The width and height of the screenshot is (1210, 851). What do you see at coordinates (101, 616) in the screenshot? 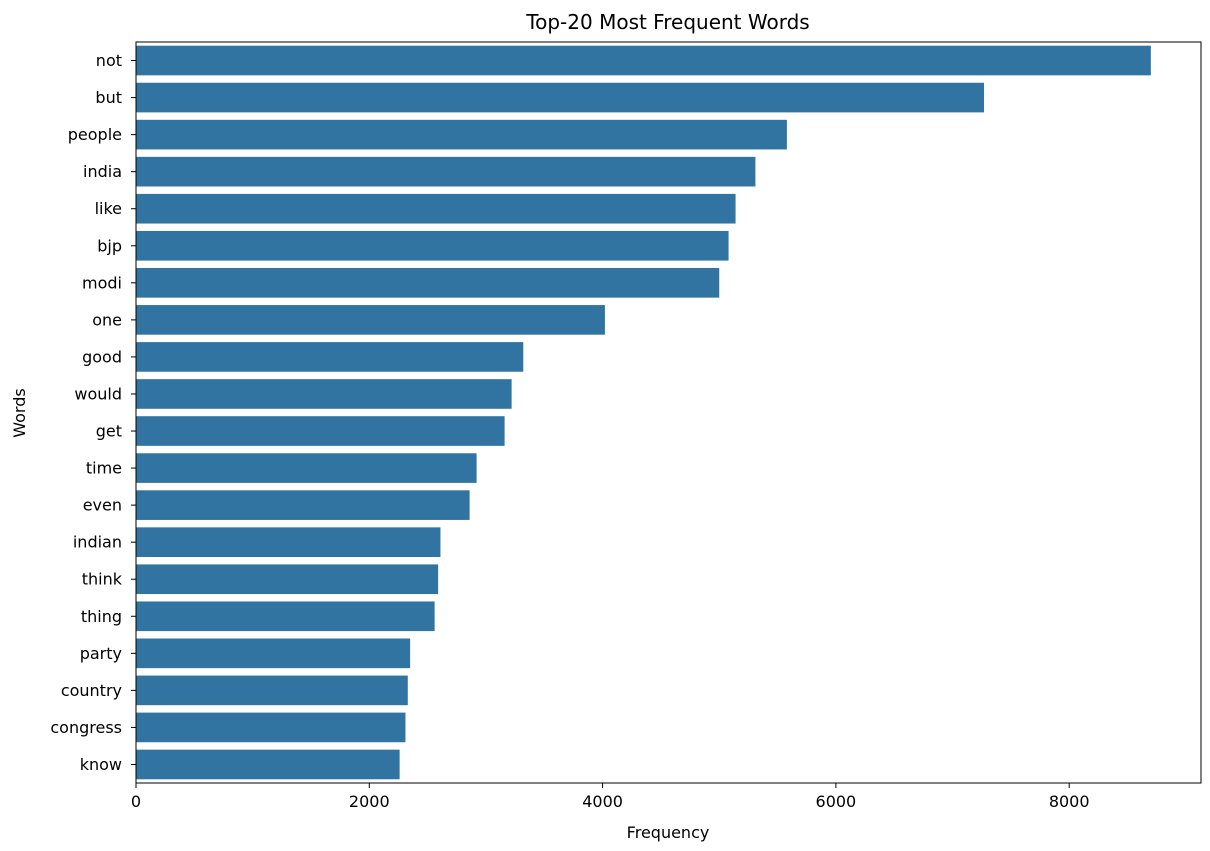
I see `y-tick-label: thing` at bounding box center [101, 616].